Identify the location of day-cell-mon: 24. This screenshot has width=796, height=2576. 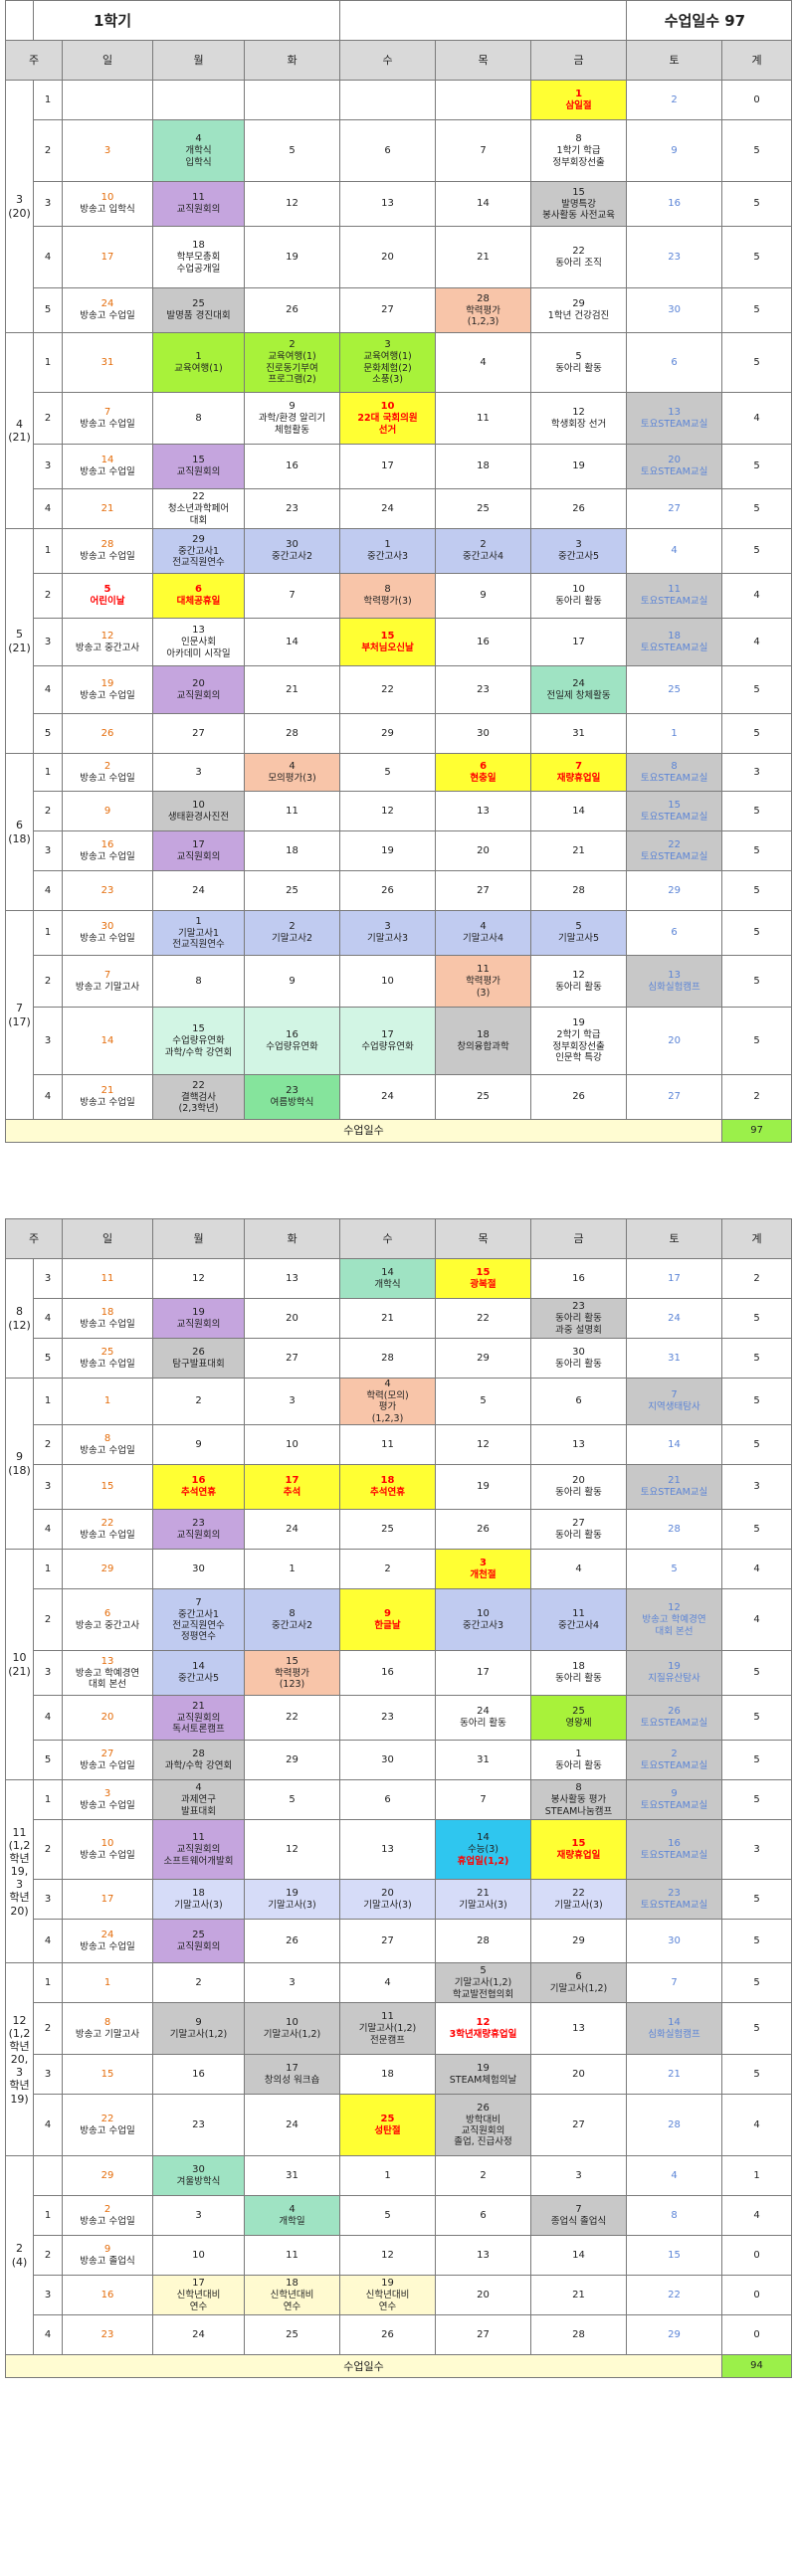
(198, 2335).